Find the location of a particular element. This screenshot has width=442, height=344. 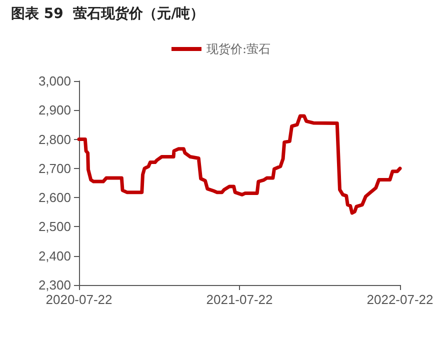

y-tick-label: 2,700 is located at coordinates (54, 168).